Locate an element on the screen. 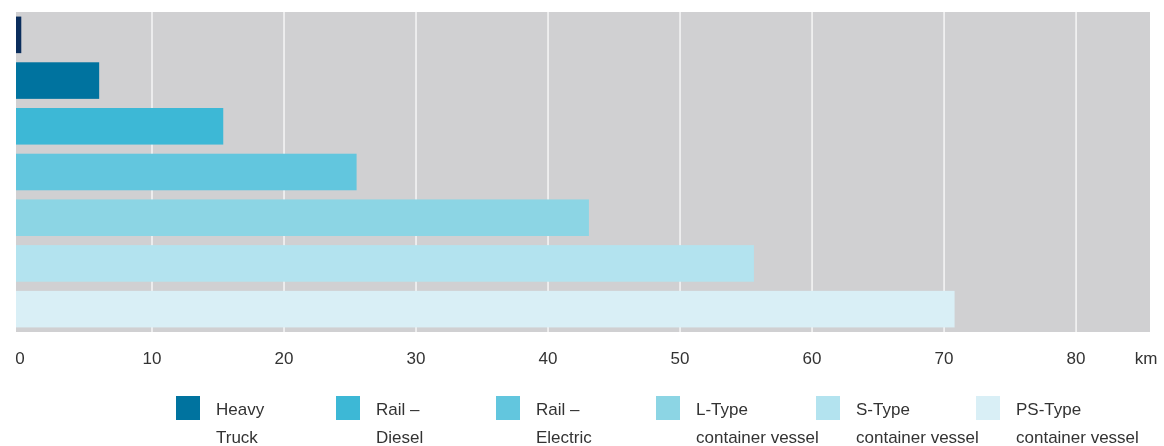  legend-label: Rail – Electric is located at coordinates (564, 423).